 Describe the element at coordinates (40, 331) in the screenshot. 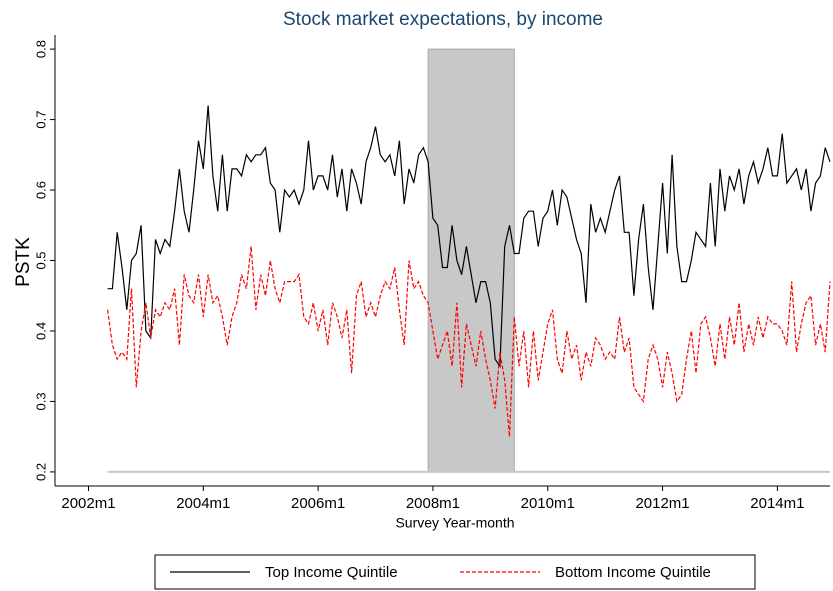

I see `y-tick-label: 0.4` at that location.